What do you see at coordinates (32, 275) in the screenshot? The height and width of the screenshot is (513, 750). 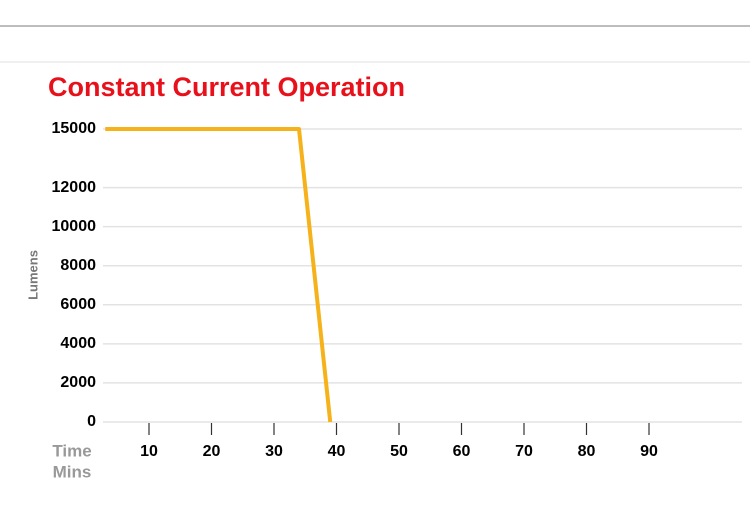 I see `y-axis-label: Lumens` at bounding box center [32, 275].